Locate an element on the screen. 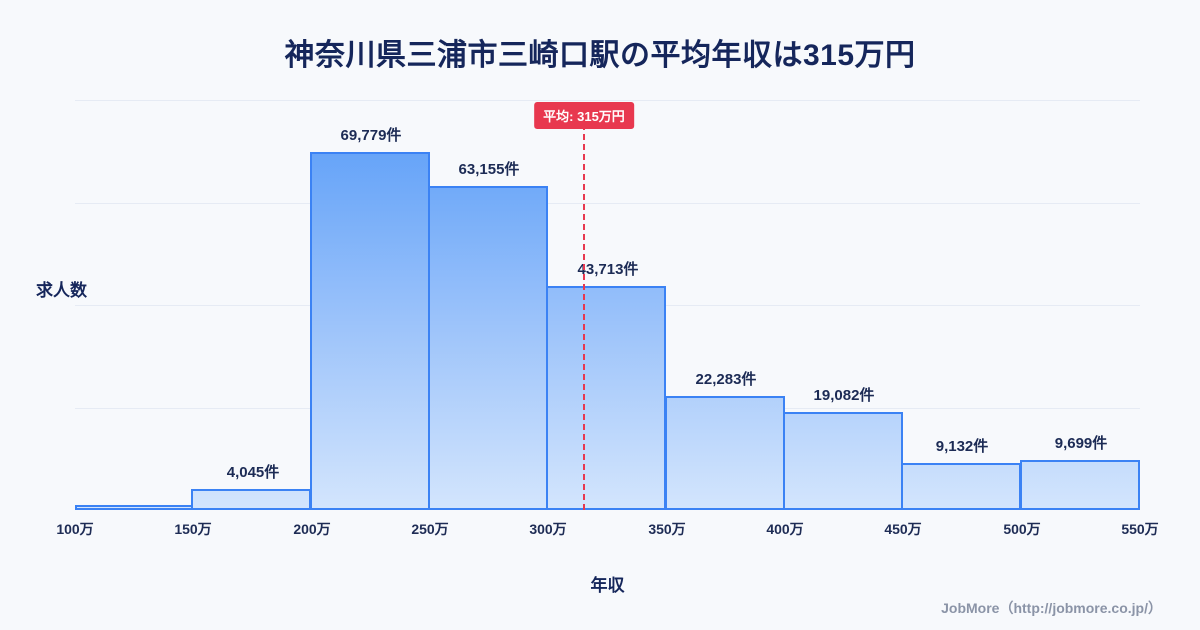 The width and height of the screenshot is (1200, 630). bar-value-label: 69,779件 is located at coordinates (371, 135).